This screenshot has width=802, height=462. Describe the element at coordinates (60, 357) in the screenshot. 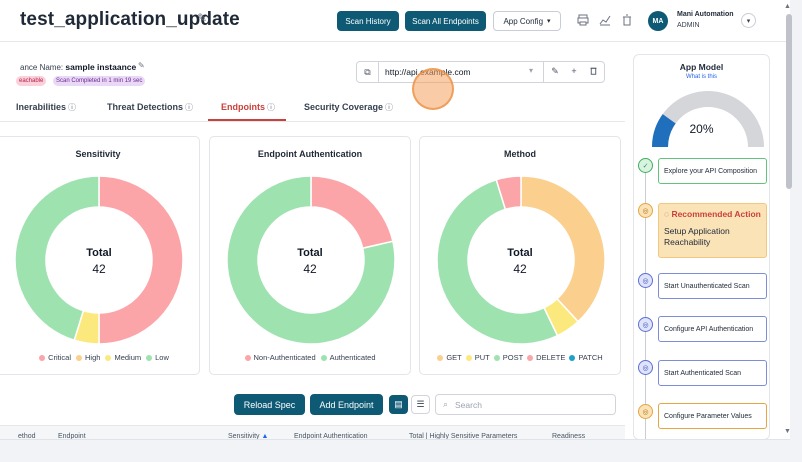

I see `legend-label: Critical` at that location.